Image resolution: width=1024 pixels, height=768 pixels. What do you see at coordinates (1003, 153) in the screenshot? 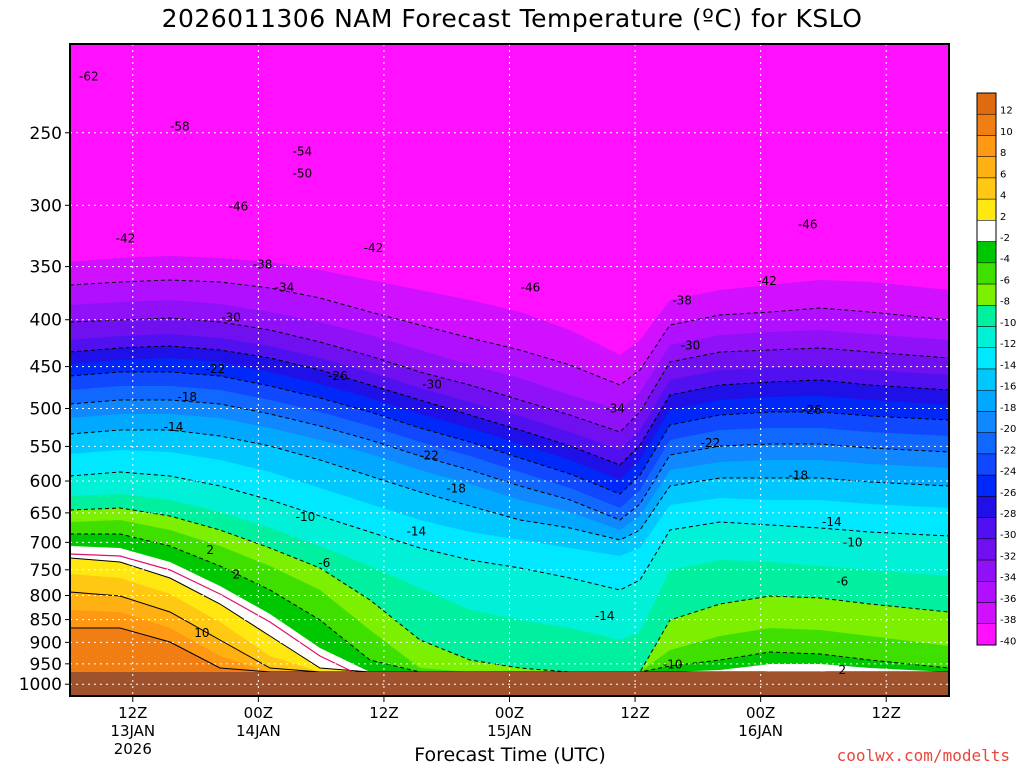
I see `colorbar-label: 8` at bounding box center [1003, 153].